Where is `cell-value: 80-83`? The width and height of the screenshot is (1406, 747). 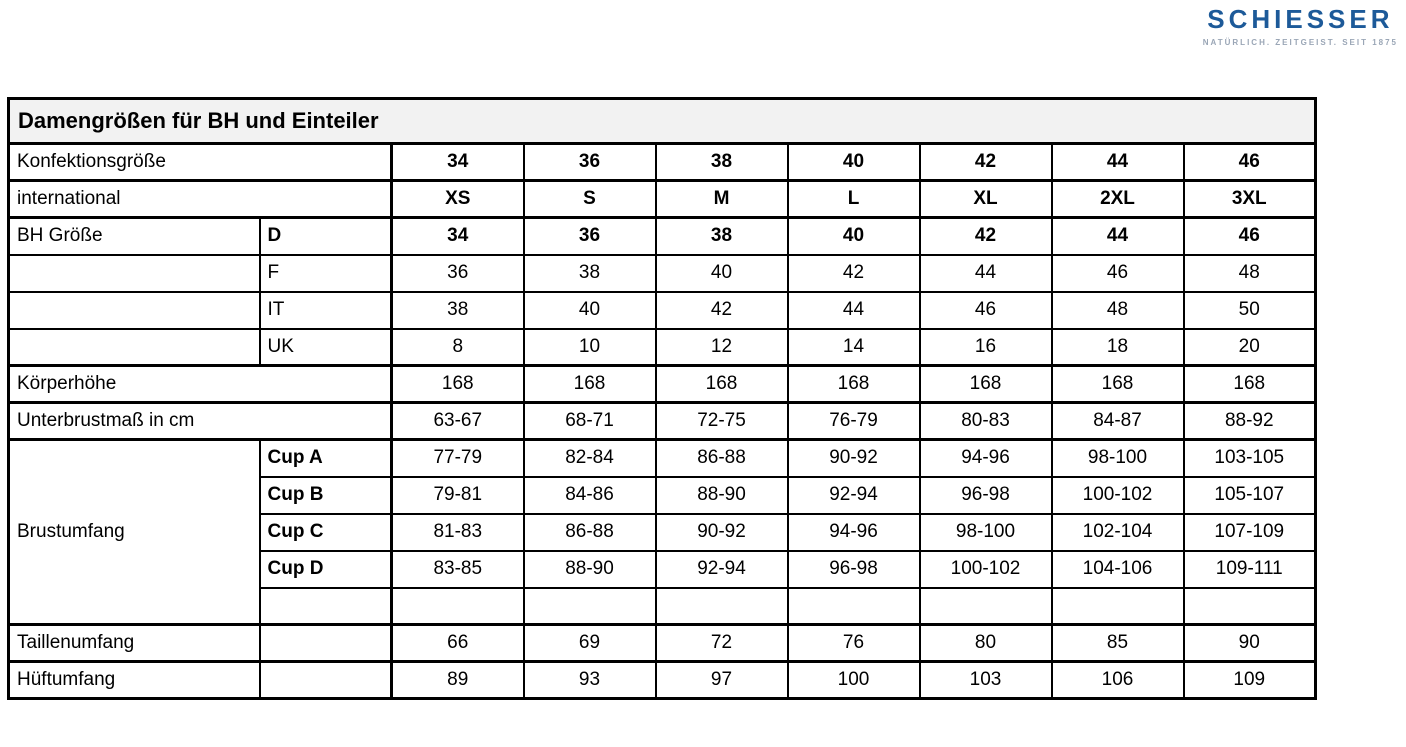 cell-value: 80-83 is located at coordinates (985, 421).